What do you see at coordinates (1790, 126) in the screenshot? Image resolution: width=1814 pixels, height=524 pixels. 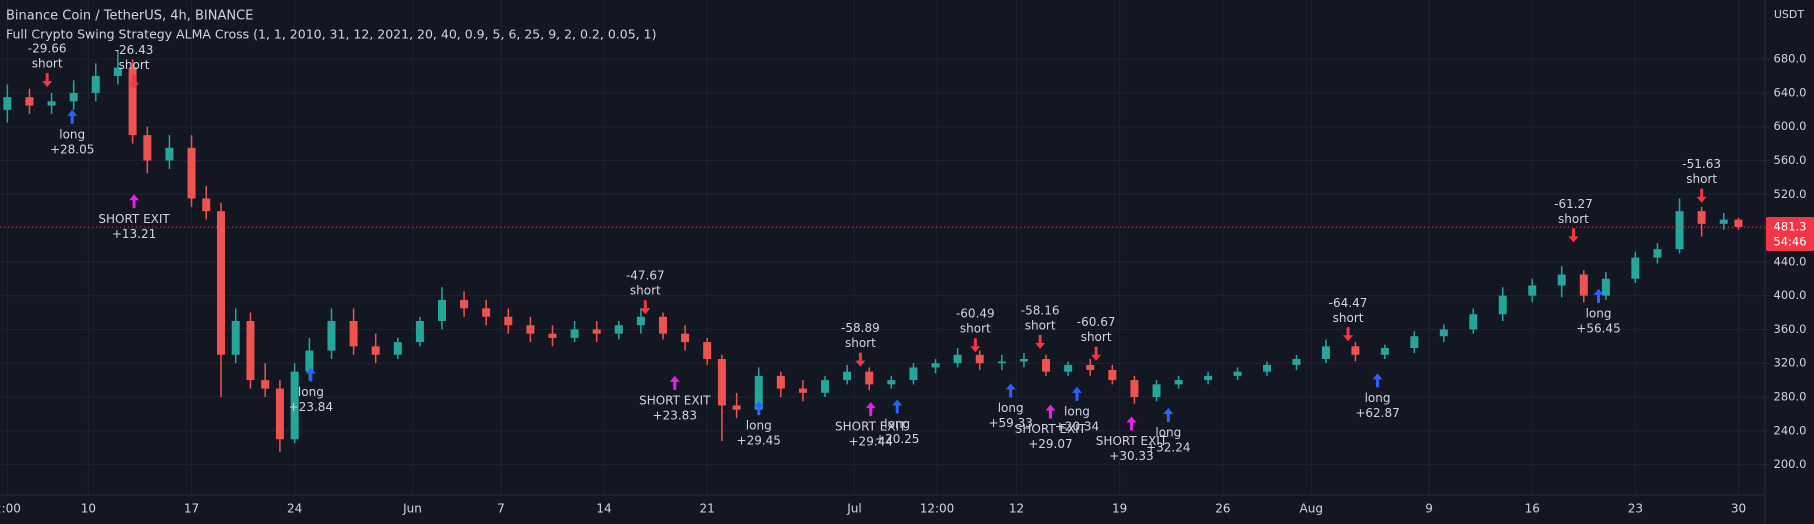 I see `y-tick-label: 600.0` at bounding box center [1790, 126].